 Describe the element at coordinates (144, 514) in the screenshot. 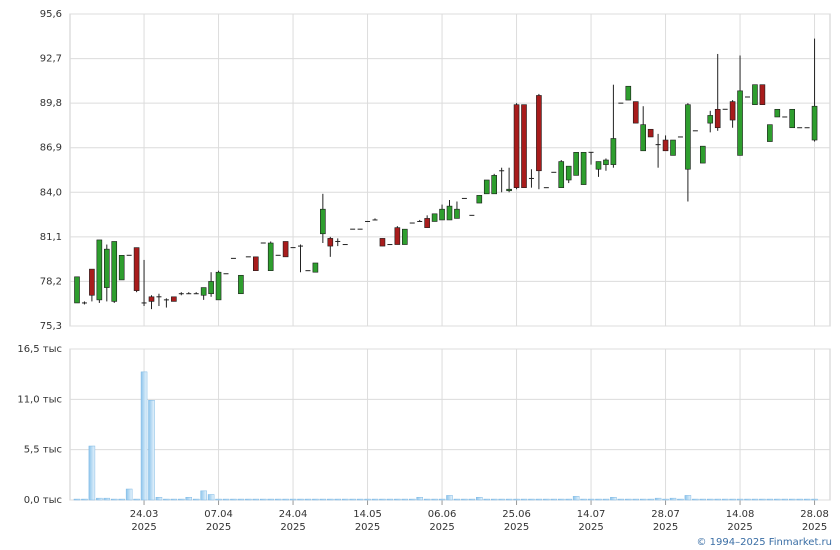

I see `x-tick-label: 24.03` at that location.